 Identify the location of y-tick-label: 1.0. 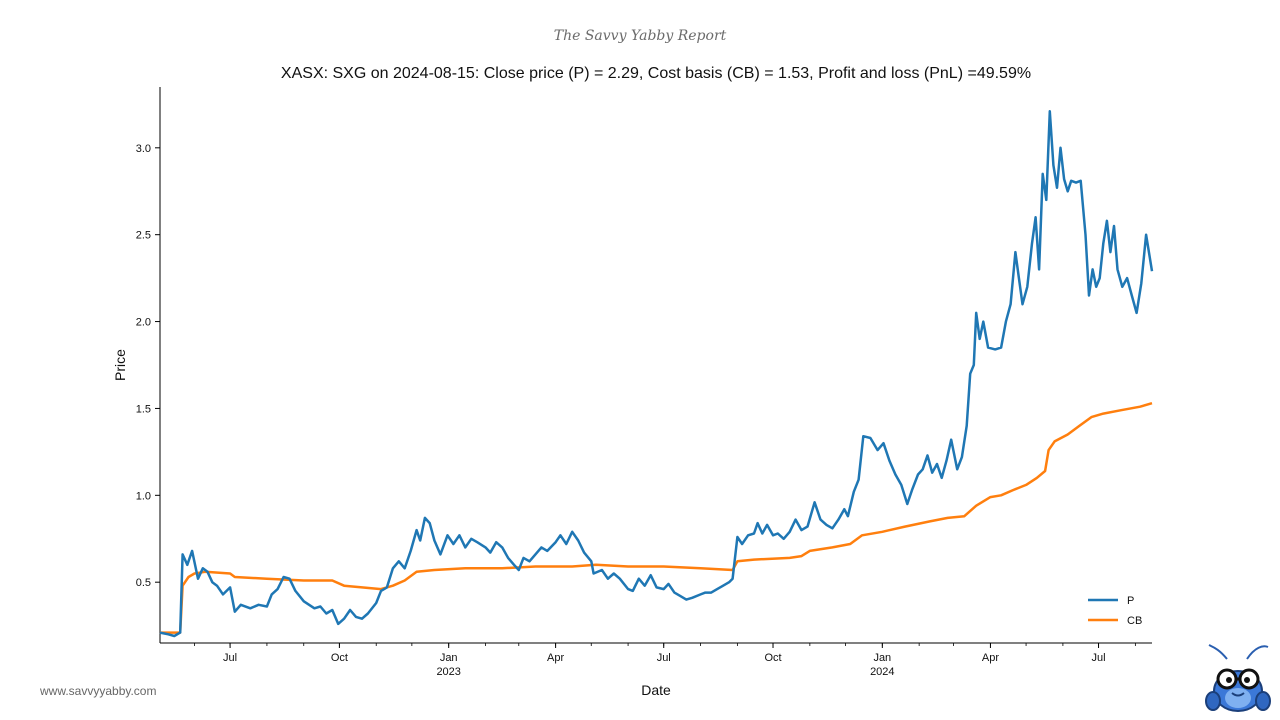
(143, 496).